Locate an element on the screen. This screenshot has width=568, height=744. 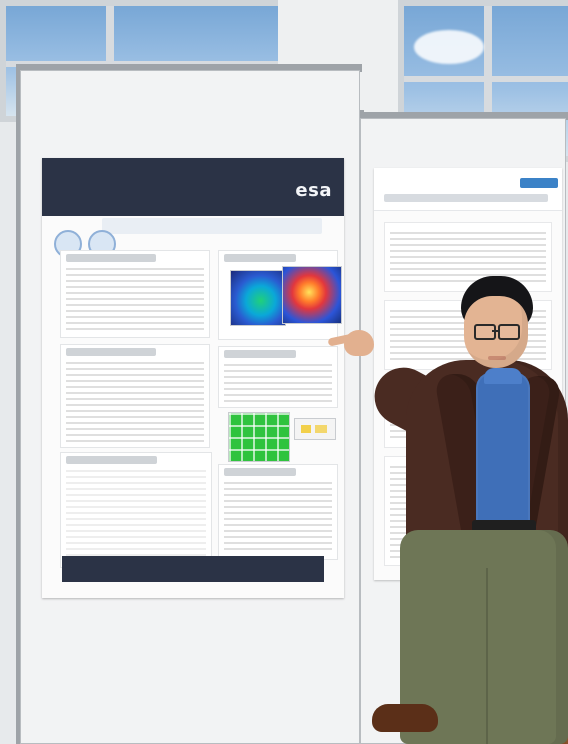
shirt-collar is located at coordinates (503, 376).